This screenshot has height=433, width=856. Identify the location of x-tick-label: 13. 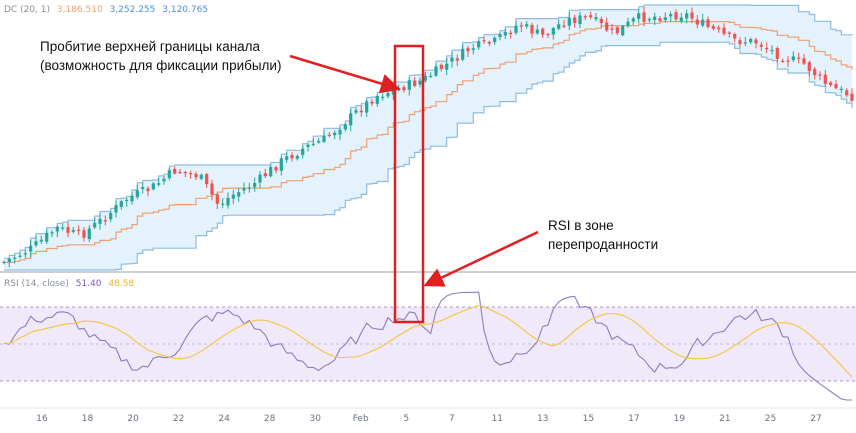
(542, 419).